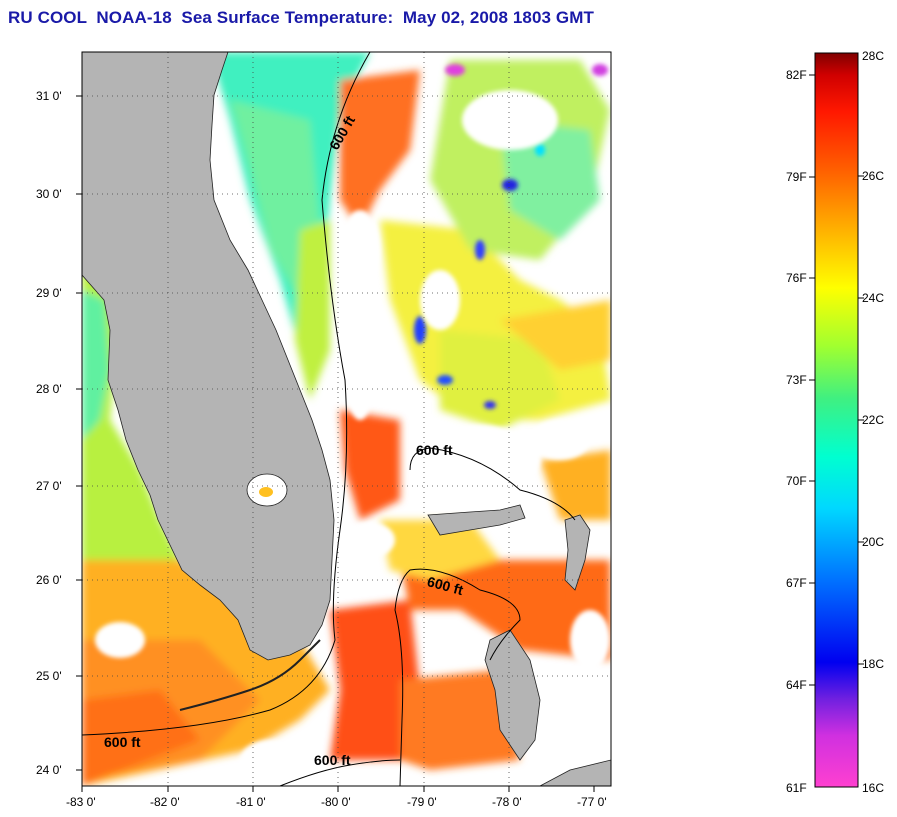  What do you see at coordinates (575, 772) in the screenshot?
I see `cuba-land` at bounding box center [575, 772].